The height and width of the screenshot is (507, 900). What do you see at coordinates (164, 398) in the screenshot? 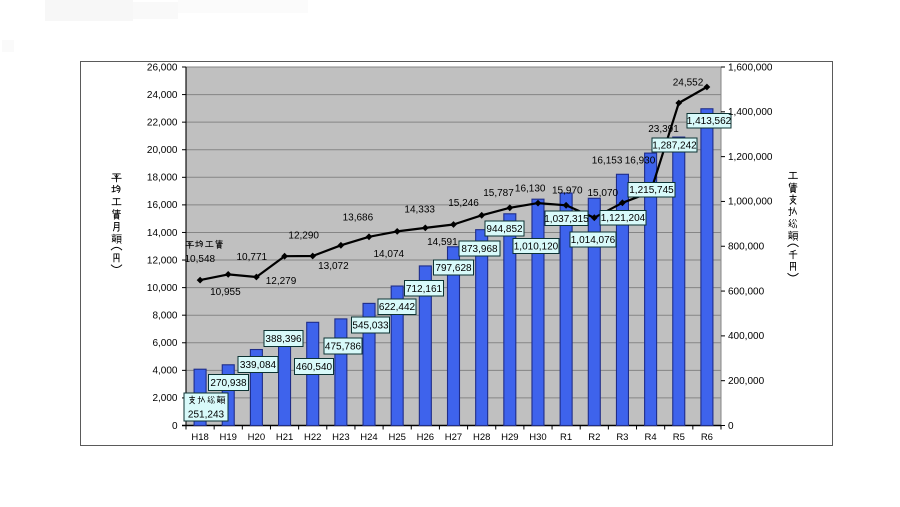
I see `svg-text: 2,000` at bounding box center [164, 398].